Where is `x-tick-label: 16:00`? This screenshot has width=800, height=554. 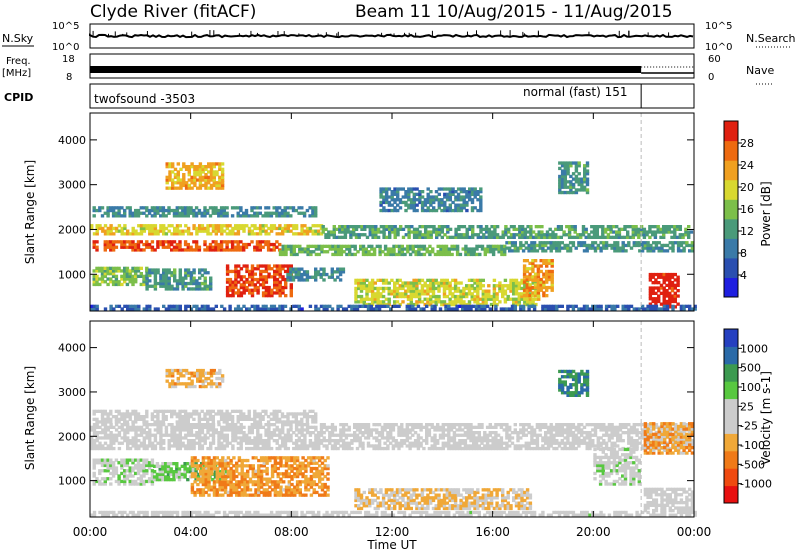
x-tick-label: 16:00 is located at coordinates (492, 532).